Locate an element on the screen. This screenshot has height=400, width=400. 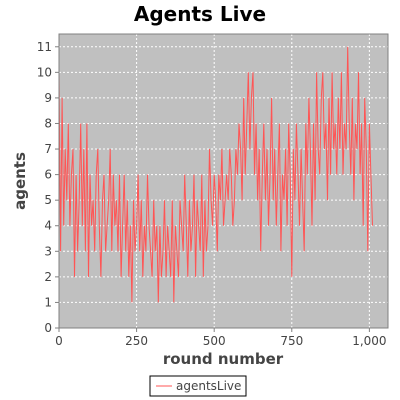
y-tick-label: 10 is located at coordinates (44, 72).